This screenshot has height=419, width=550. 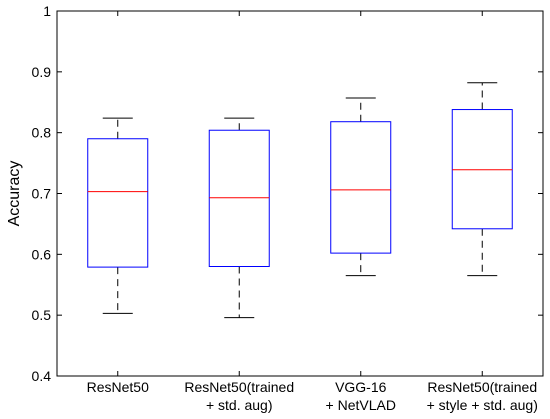 What do you see at coordinates (118, 387) in the screenshot?
I see `x-category-label: ResNet50` at bounding box center [118, 387].